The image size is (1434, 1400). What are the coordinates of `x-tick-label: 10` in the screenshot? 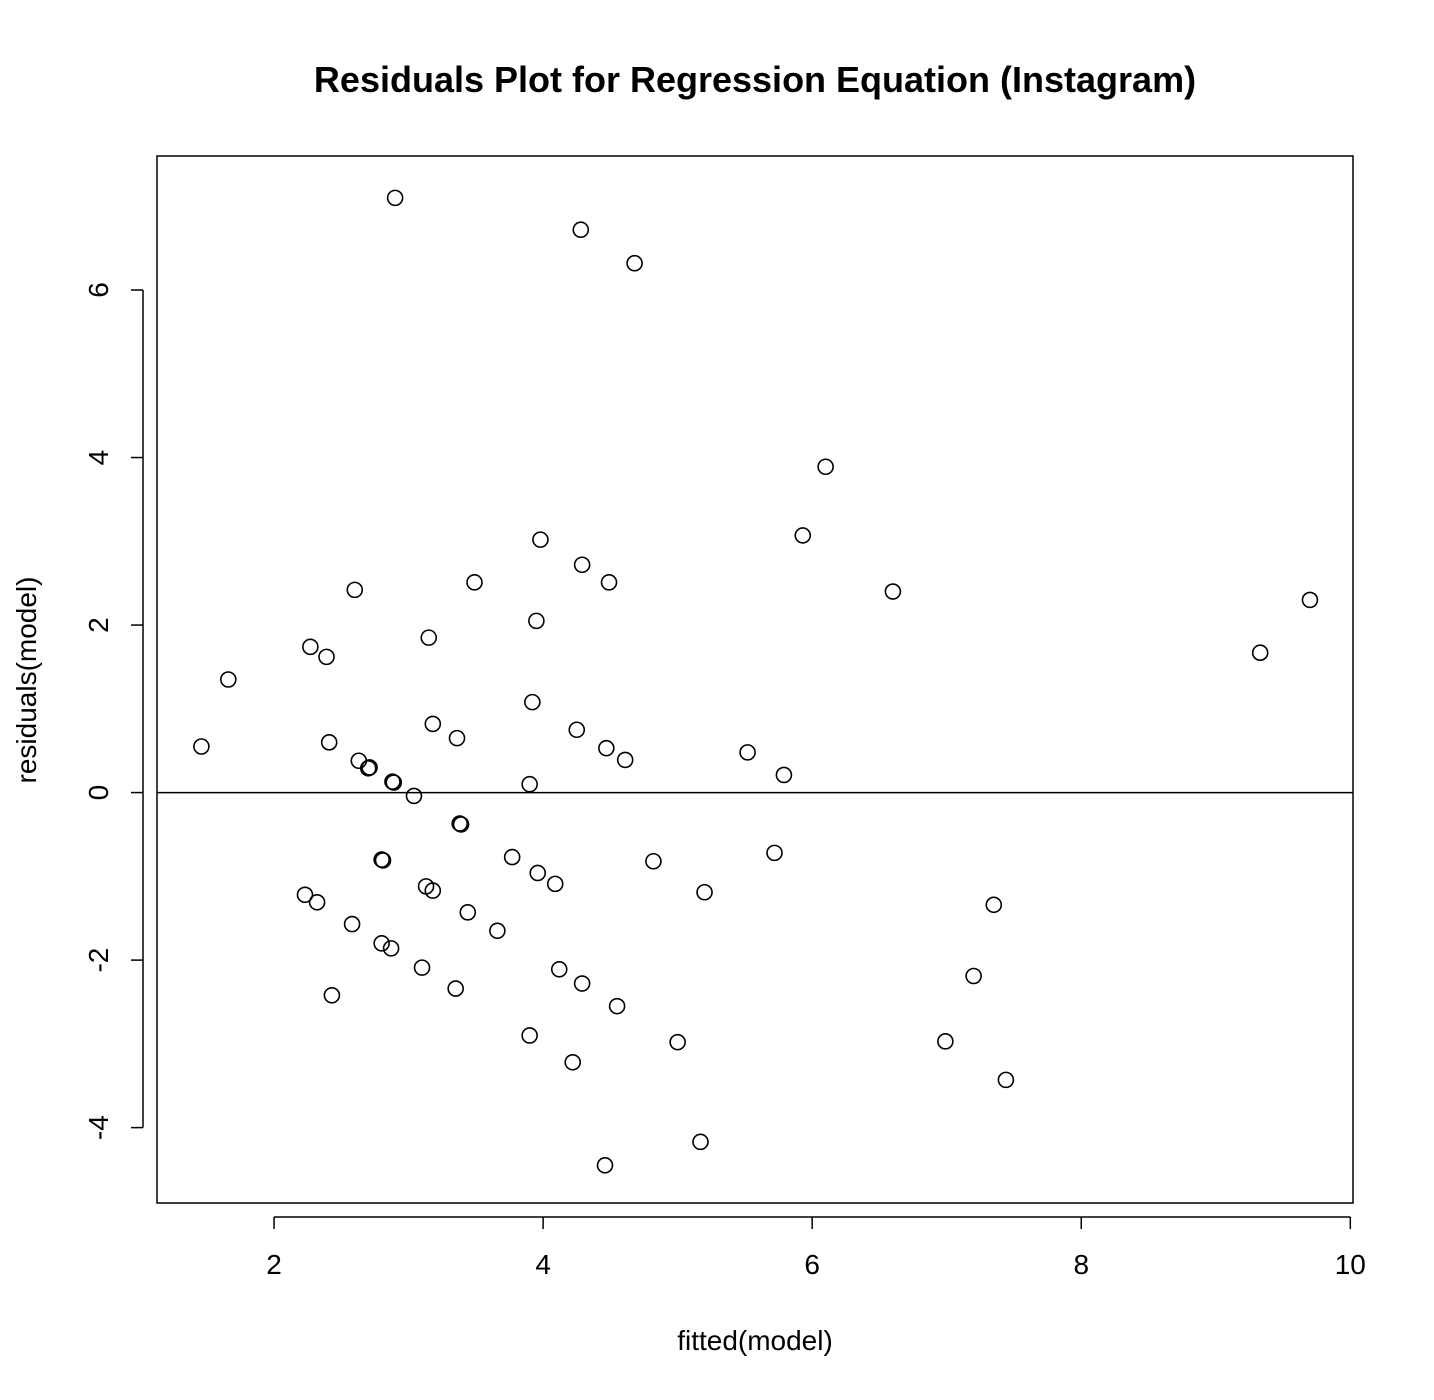 It's located at (1350, 1264).